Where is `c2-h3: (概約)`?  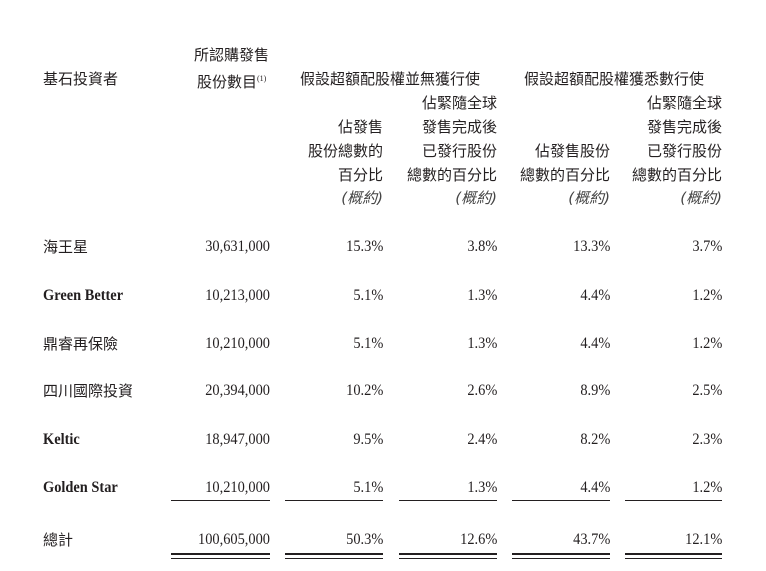
c2-h3: (概約) is located at coordinates (362, 198).